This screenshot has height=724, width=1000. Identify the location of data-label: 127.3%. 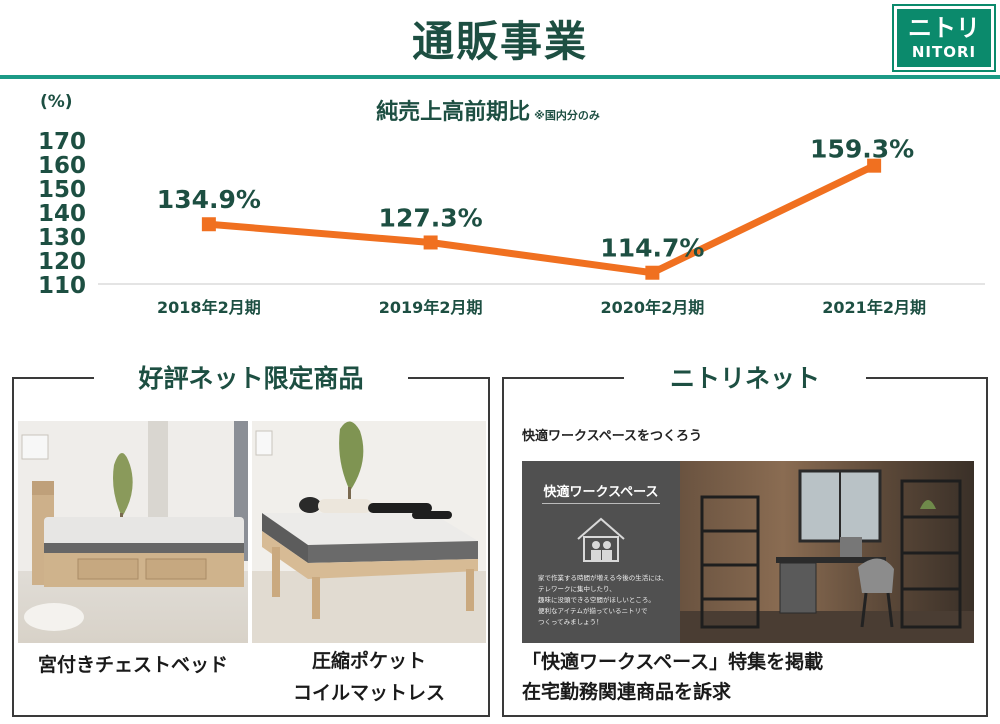
(431, 217).